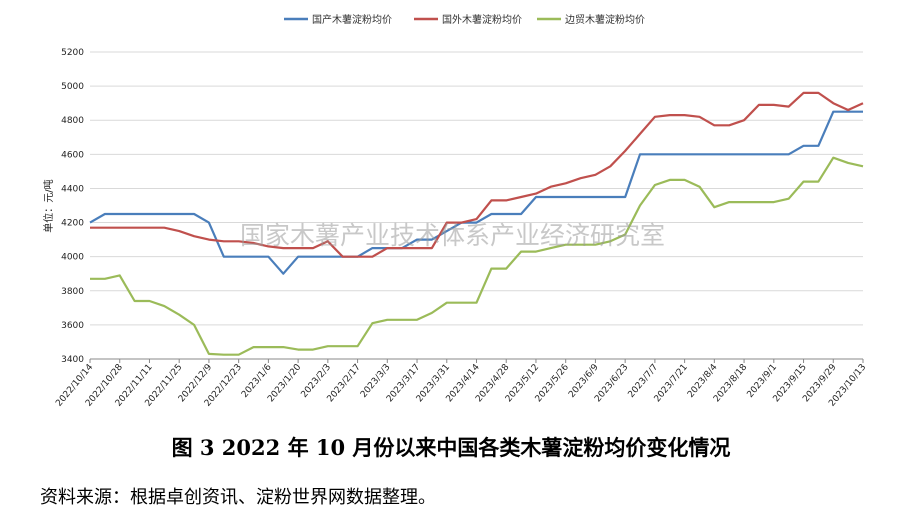 The width and height of the screenshot is (902, 523). Describe the element at coordinates (72, 121) in the screenshot. I see `y-tick-label: 4800` at that location.